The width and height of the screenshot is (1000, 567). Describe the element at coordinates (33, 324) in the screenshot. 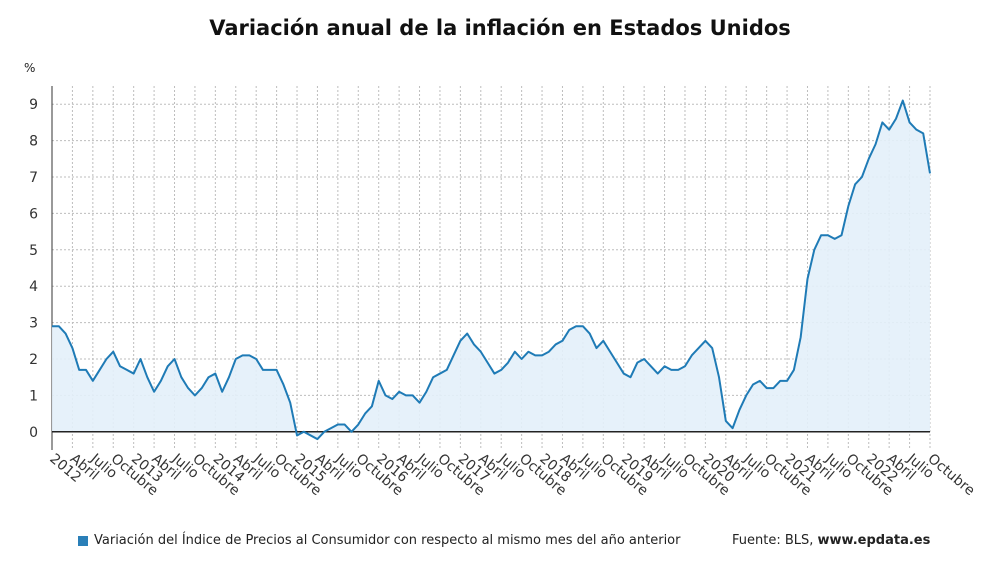

I see `y-tick-label: 3` at that location.